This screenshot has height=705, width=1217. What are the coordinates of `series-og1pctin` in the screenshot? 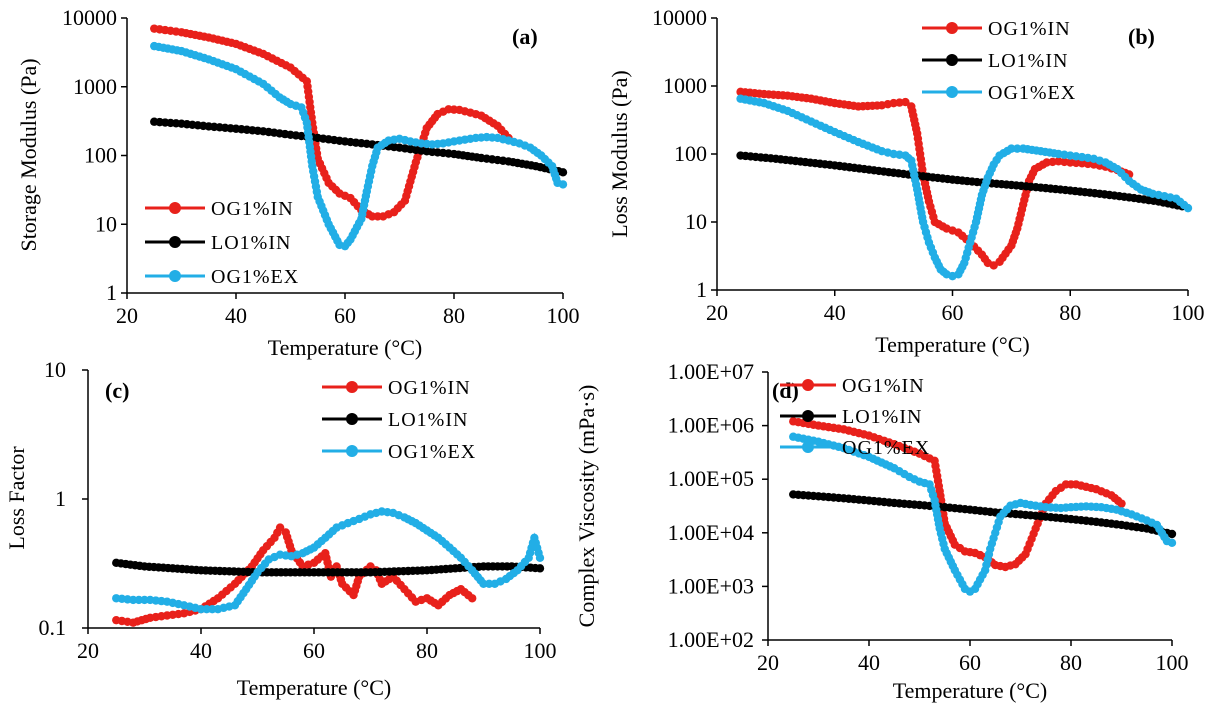 It's located at (294, 575).